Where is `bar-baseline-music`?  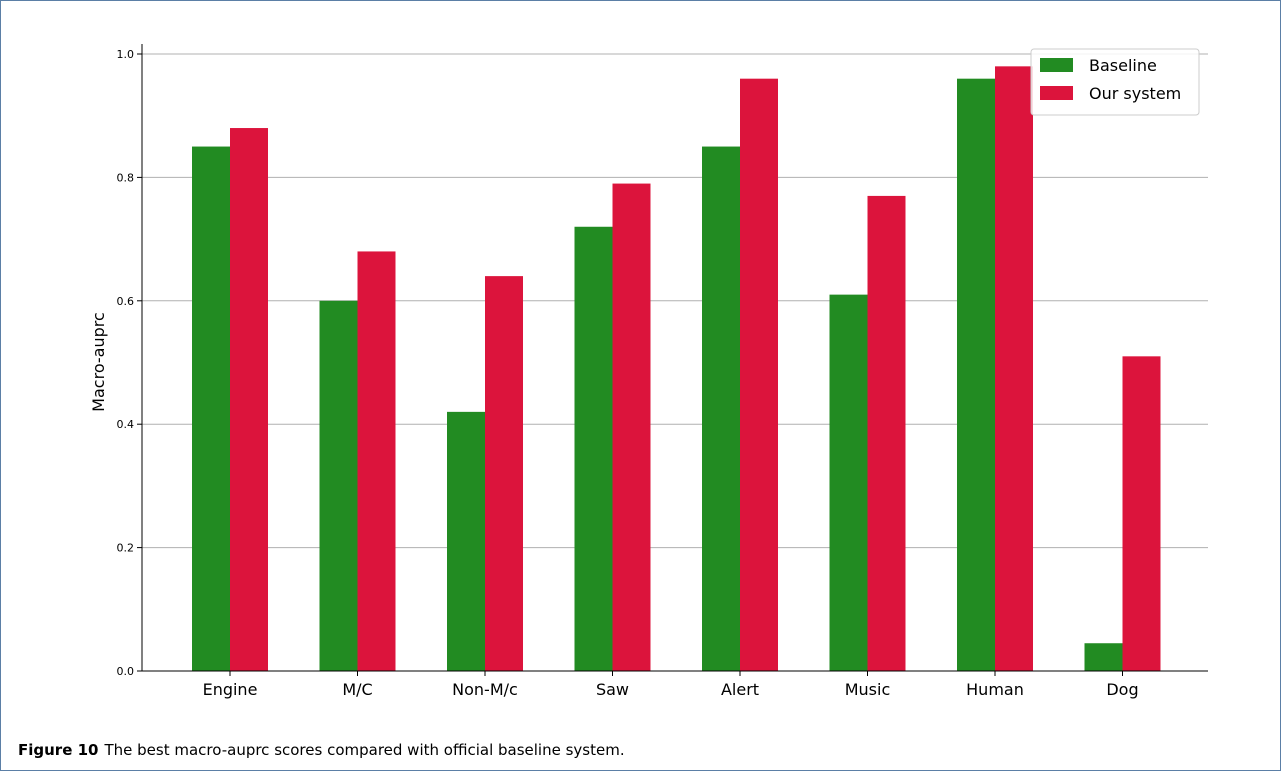
bar-baseline-music is located at coordinates (848, 482).